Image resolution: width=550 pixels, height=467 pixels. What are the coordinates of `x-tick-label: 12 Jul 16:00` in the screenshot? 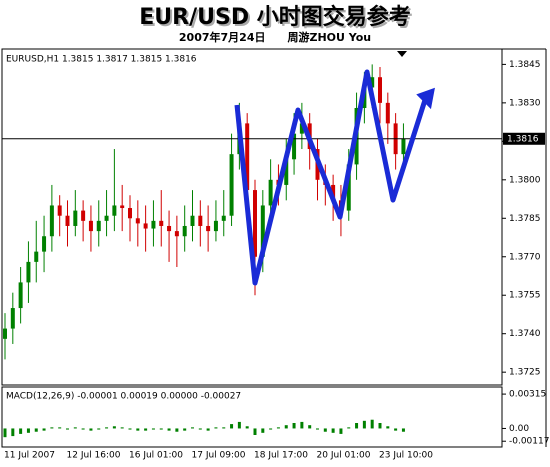 It's located at (94, 456).